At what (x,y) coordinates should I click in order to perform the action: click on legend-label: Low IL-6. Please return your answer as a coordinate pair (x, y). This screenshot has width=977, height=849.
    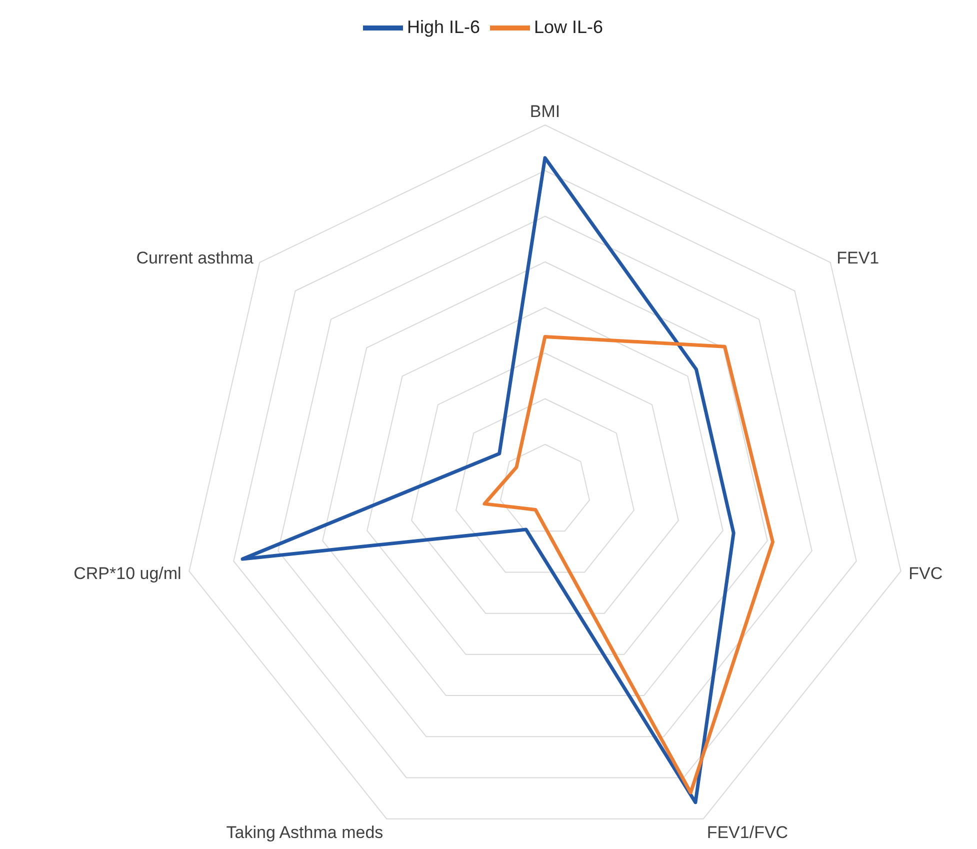
    Looking at the image, I should click on (569, 26).